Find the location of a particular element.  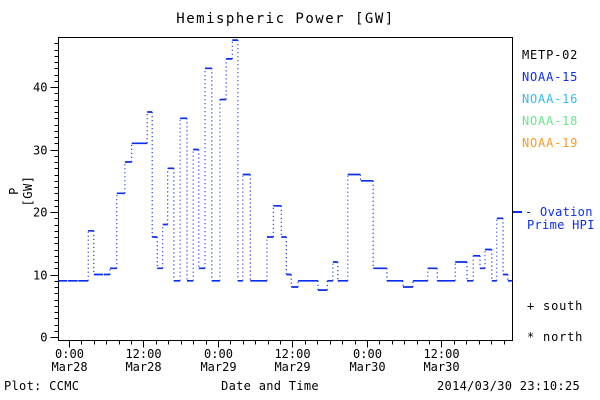

legend-item-metp02: METP-02 is located at coordinates (550, 55).